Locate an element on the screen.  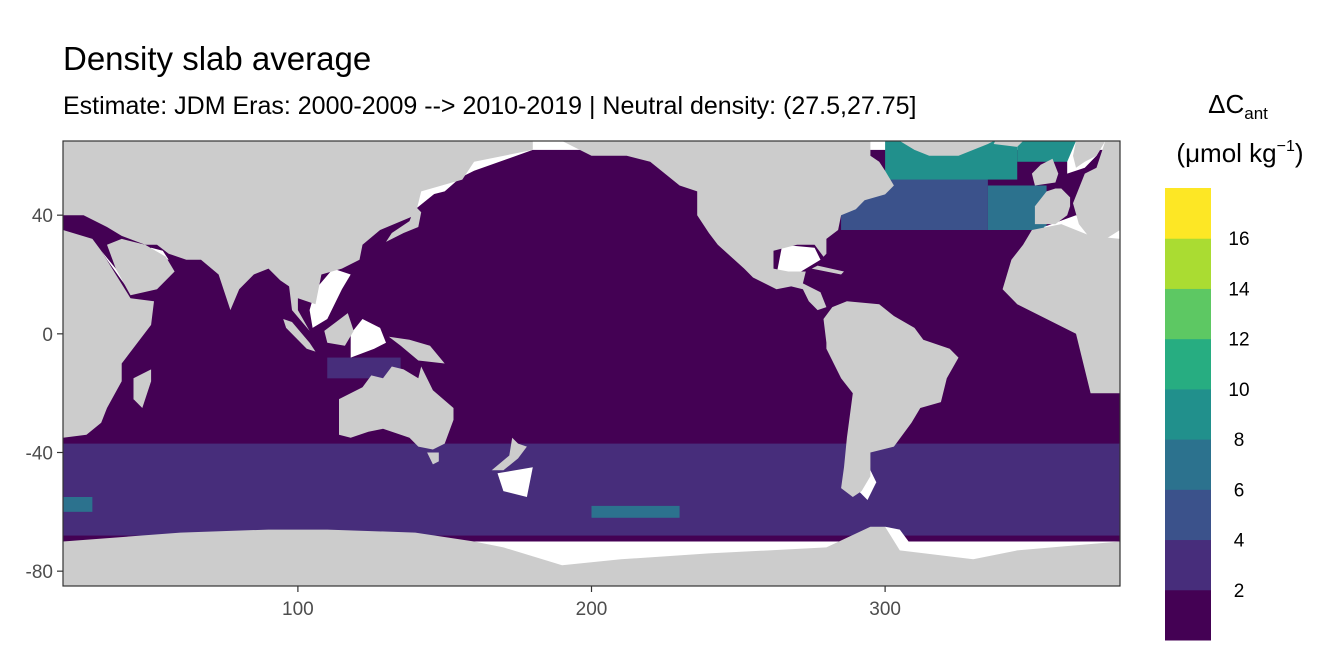
land-africa is located at coordinates (108, 334).